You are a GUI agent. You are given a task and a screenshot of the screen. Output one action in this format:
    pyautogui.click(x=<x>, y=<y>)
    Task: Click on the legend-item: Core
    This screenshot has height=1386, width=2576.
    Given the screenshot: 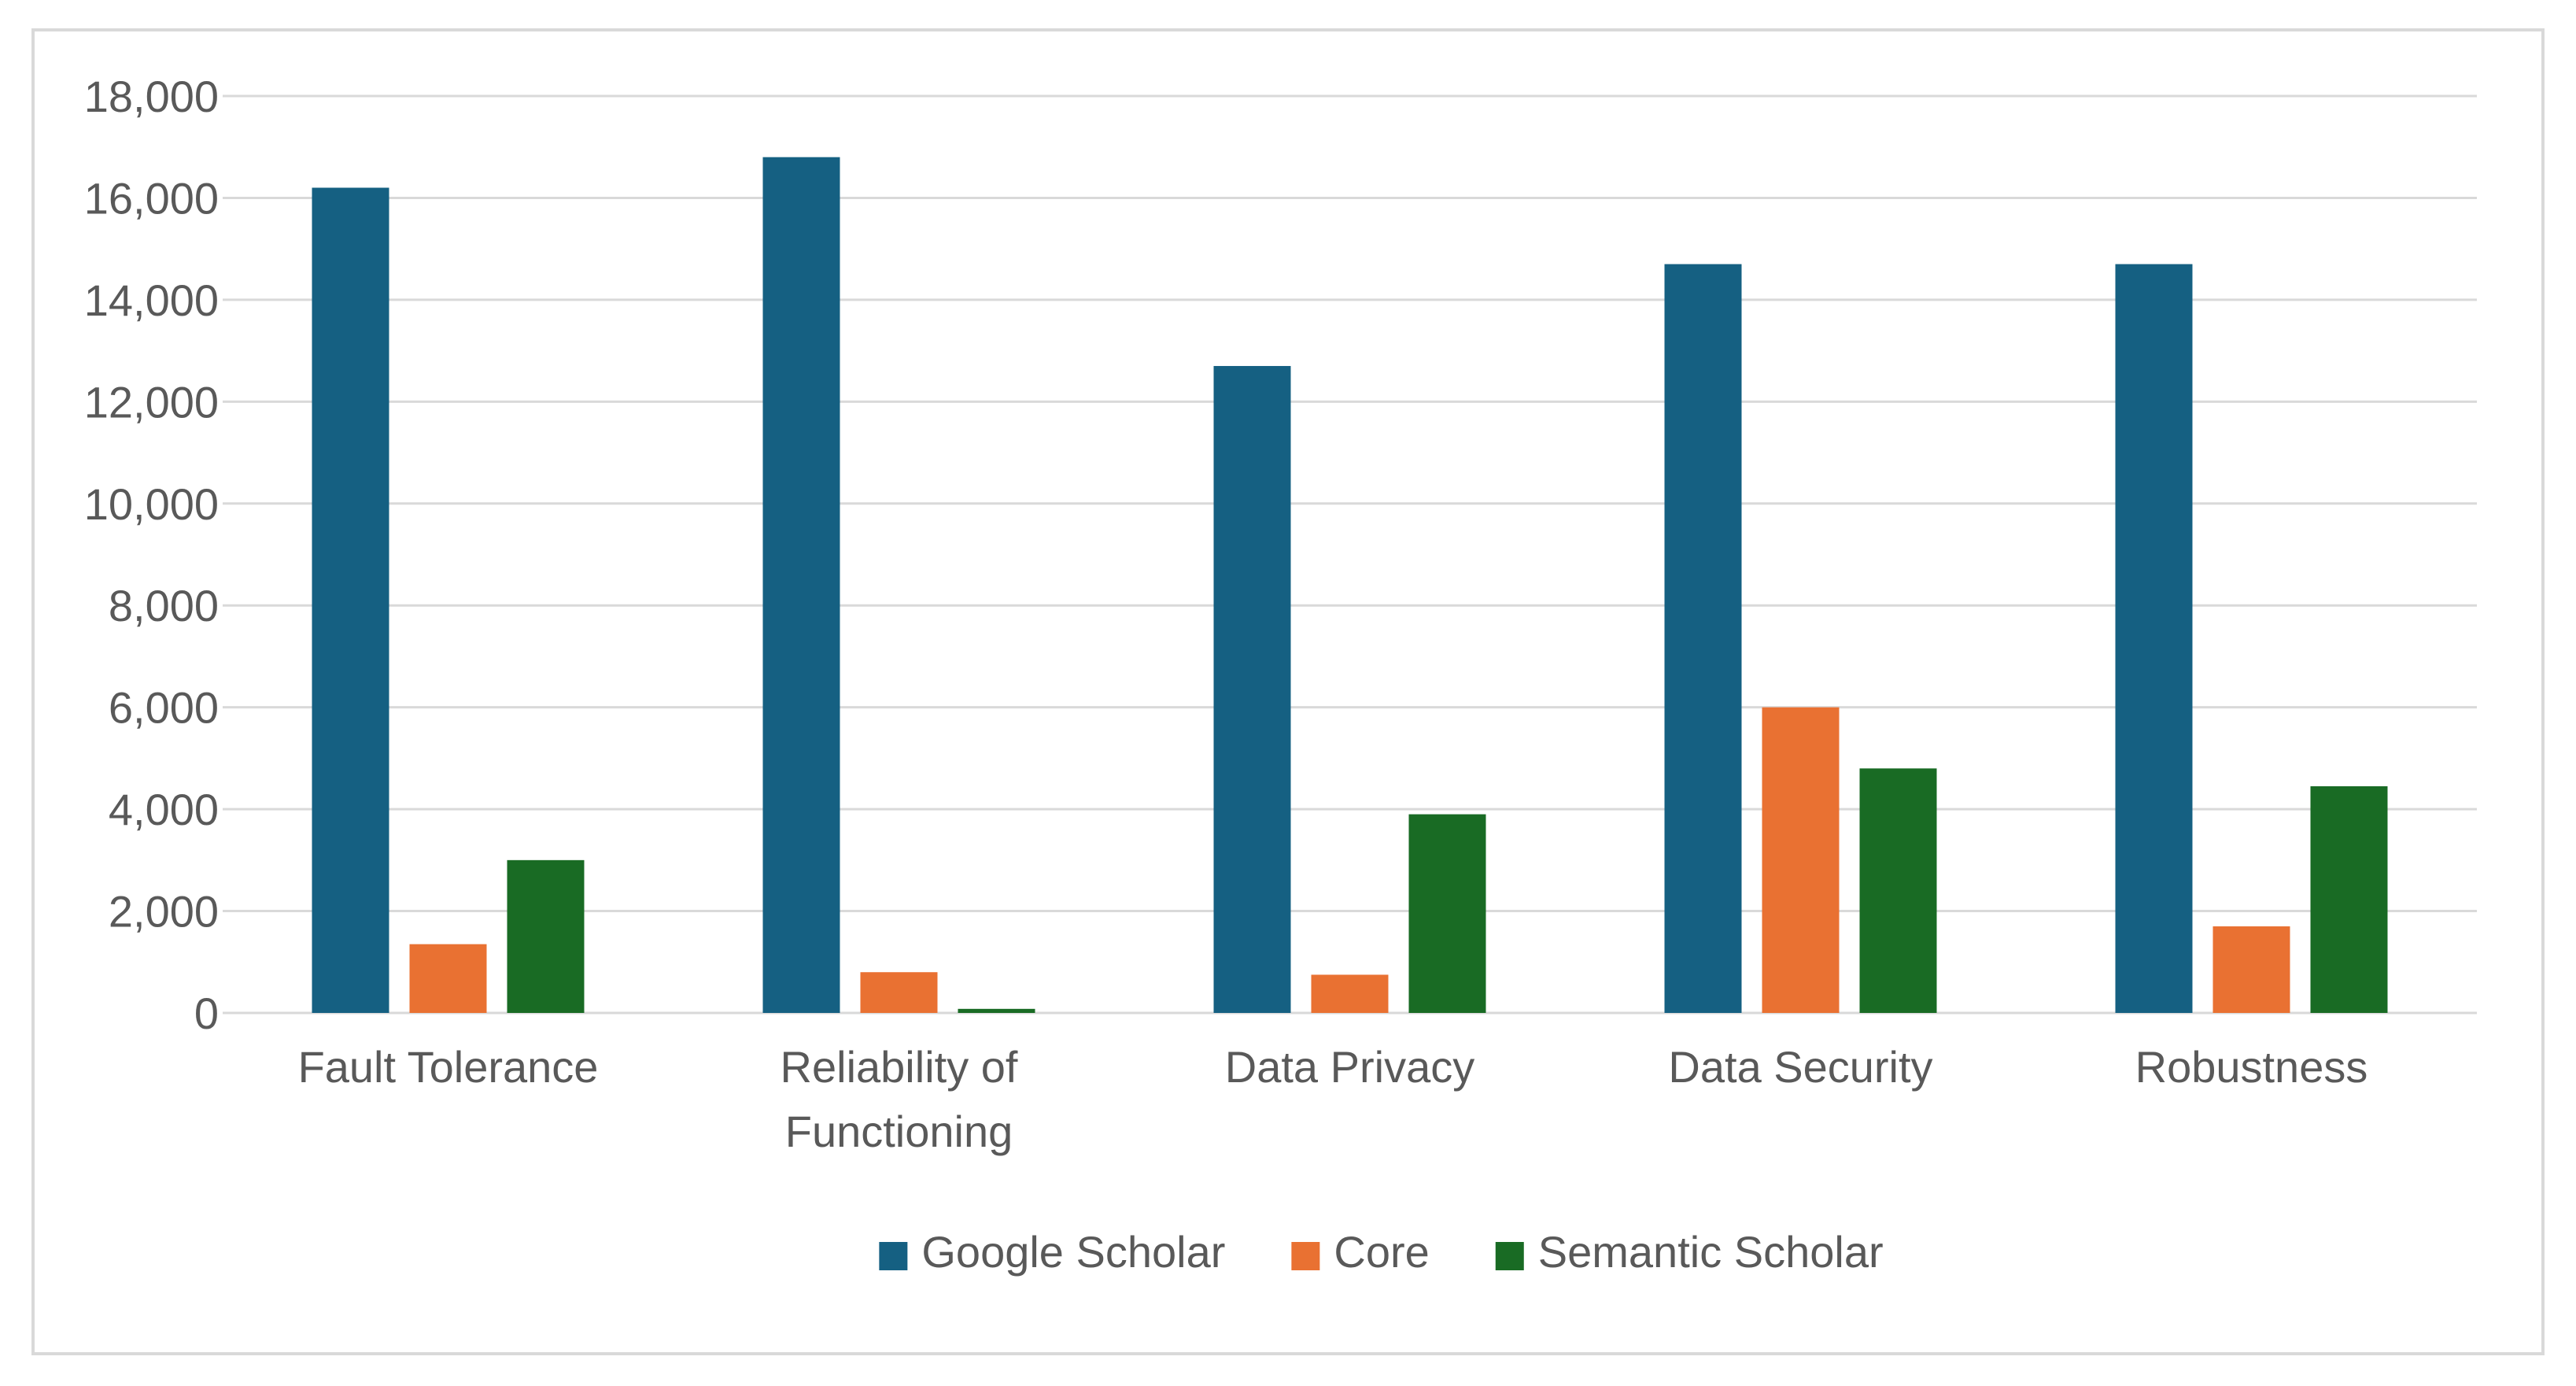 What is the action you would take?
    pyautogui.click(x=1360, y=1252)
    